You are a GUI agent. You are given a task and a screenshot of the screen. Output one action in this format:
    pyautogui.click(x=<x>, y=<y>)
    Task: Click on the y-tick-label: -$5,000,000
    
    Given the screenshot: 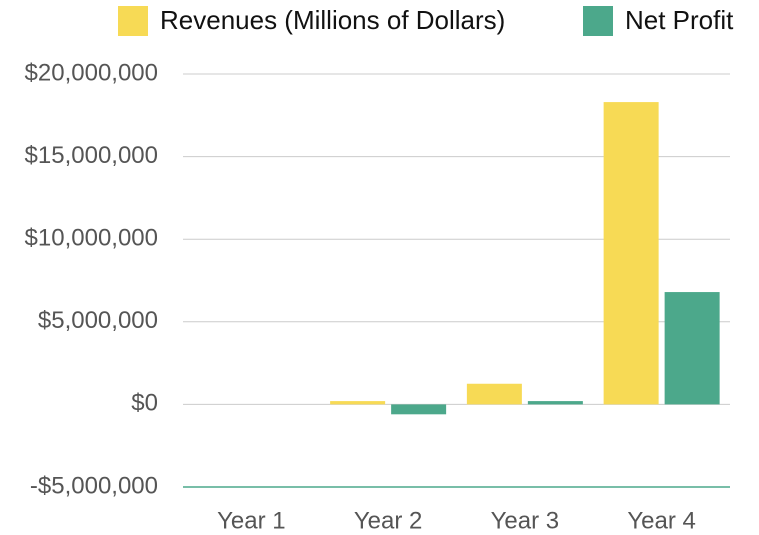 What is the action you would take?
    pyautogui.click(x=94, y=485)
    